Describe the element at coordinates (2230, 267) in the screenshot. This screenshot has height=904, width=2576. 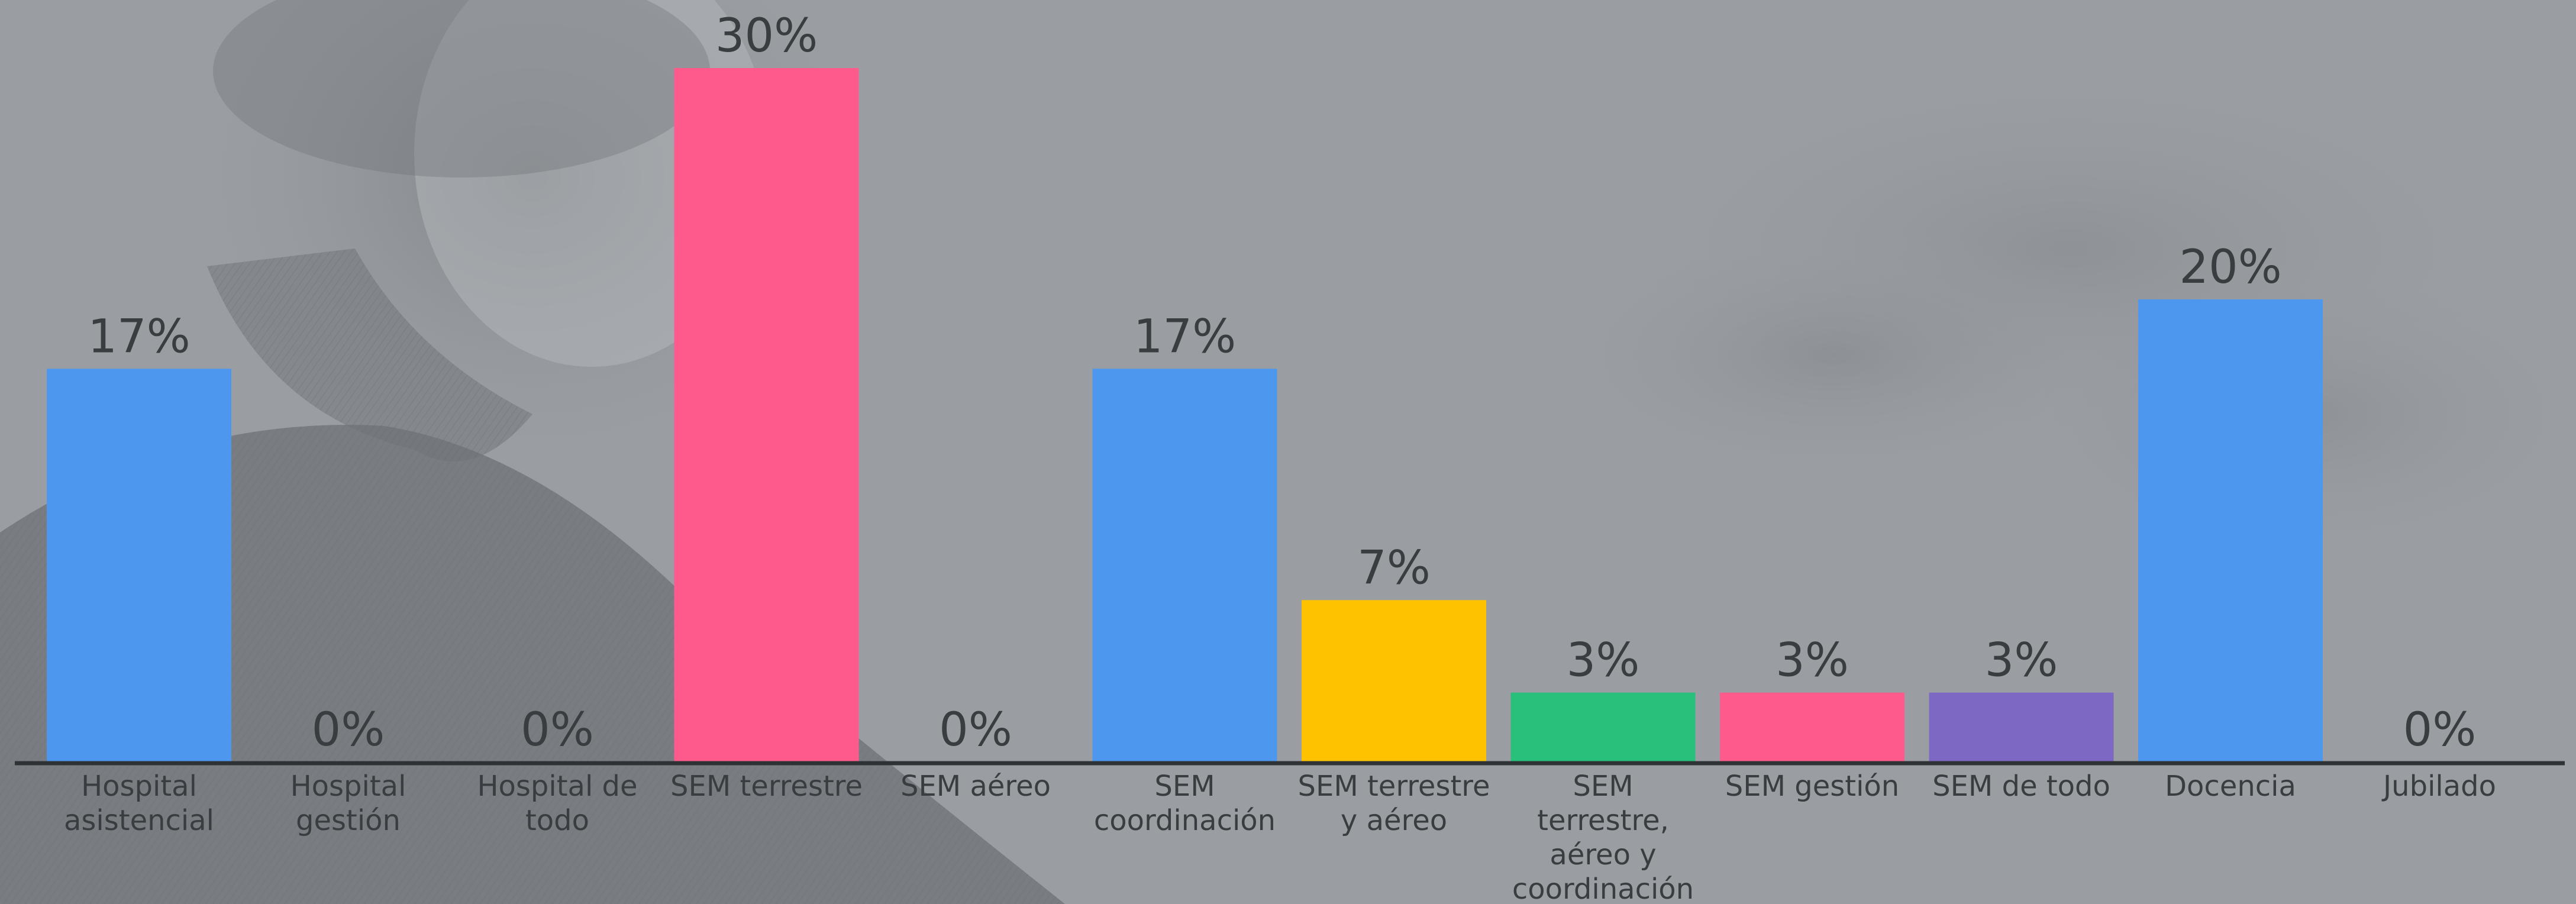
I see `value-label-10: 20%` at that location.